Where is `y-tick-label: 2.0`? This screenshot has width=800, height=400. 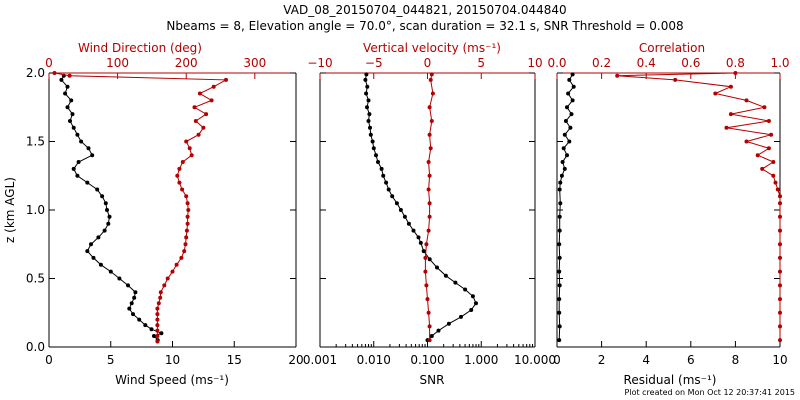 y-tick-label: 2.0 is located at coordinates (35, 73).